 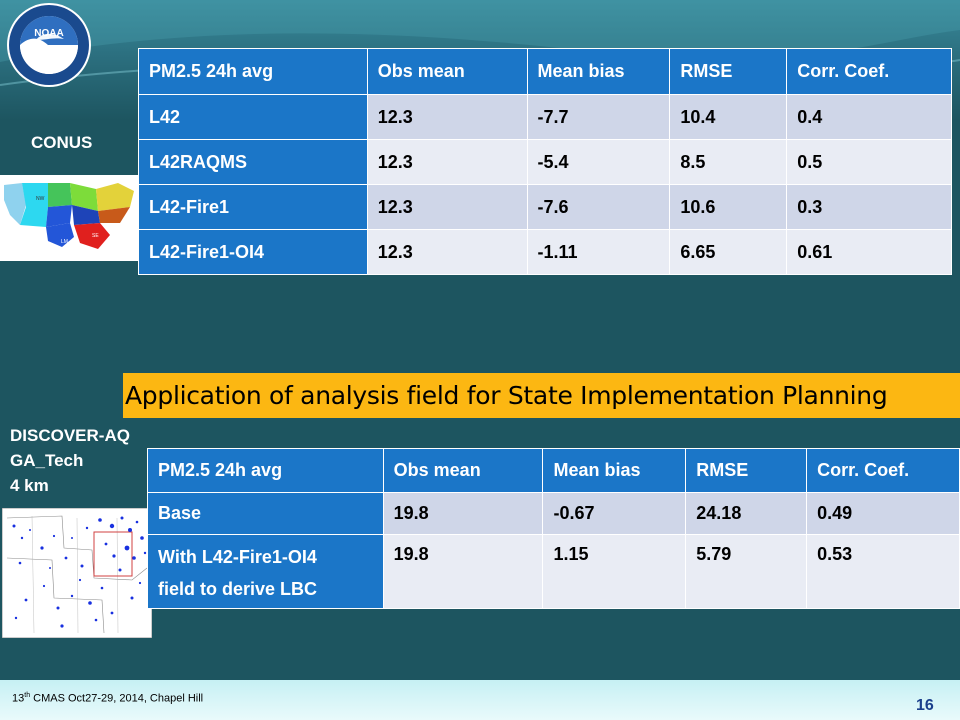 What do you see at coordinates (117, 698) in the screenshot?
I see `footer-event: CMAS Oct27-29, 2014, Chapel Hill` at bounding box center [117, 698].